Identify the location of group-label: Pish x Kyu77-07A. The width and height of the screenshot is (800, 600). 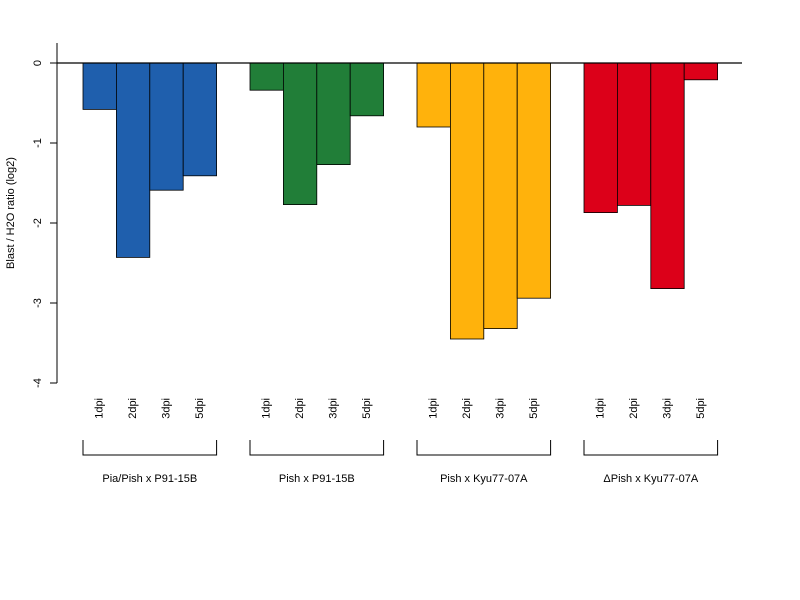
(484, 479).